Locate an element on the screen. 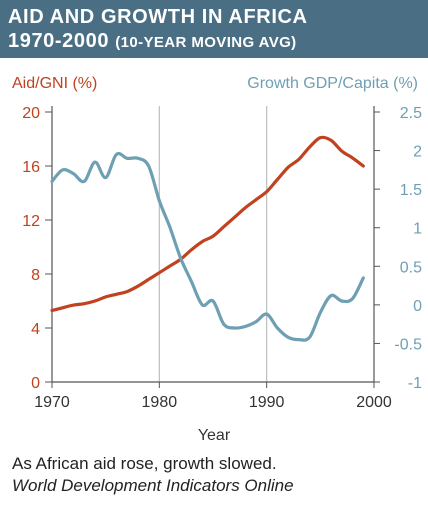 This screenshot has height=506, width=428. x-tick-label-1990: 1990 is located at coordinates (267, 402).